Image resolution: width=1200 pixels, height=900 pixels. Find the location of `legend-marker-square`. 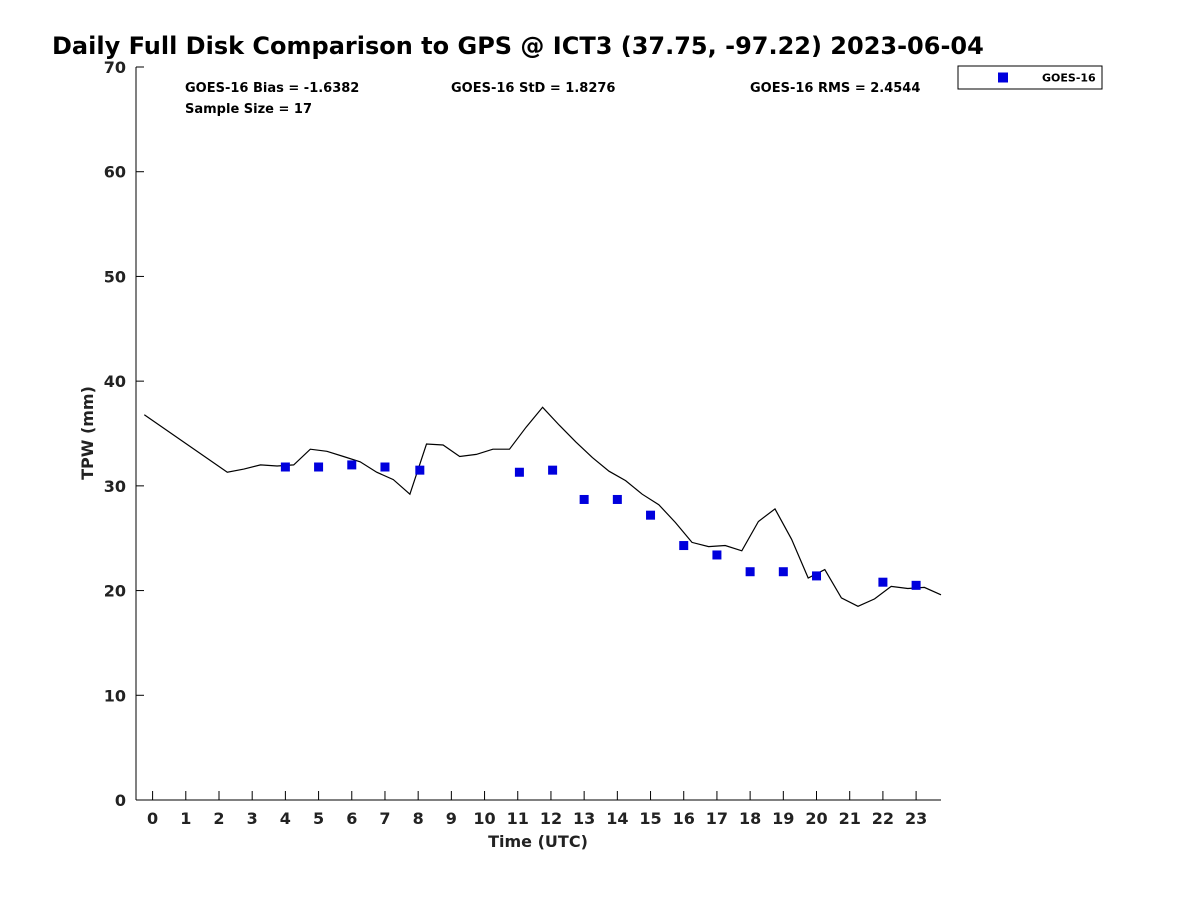

legend-marker-square is located at coordinates (1003, 77).